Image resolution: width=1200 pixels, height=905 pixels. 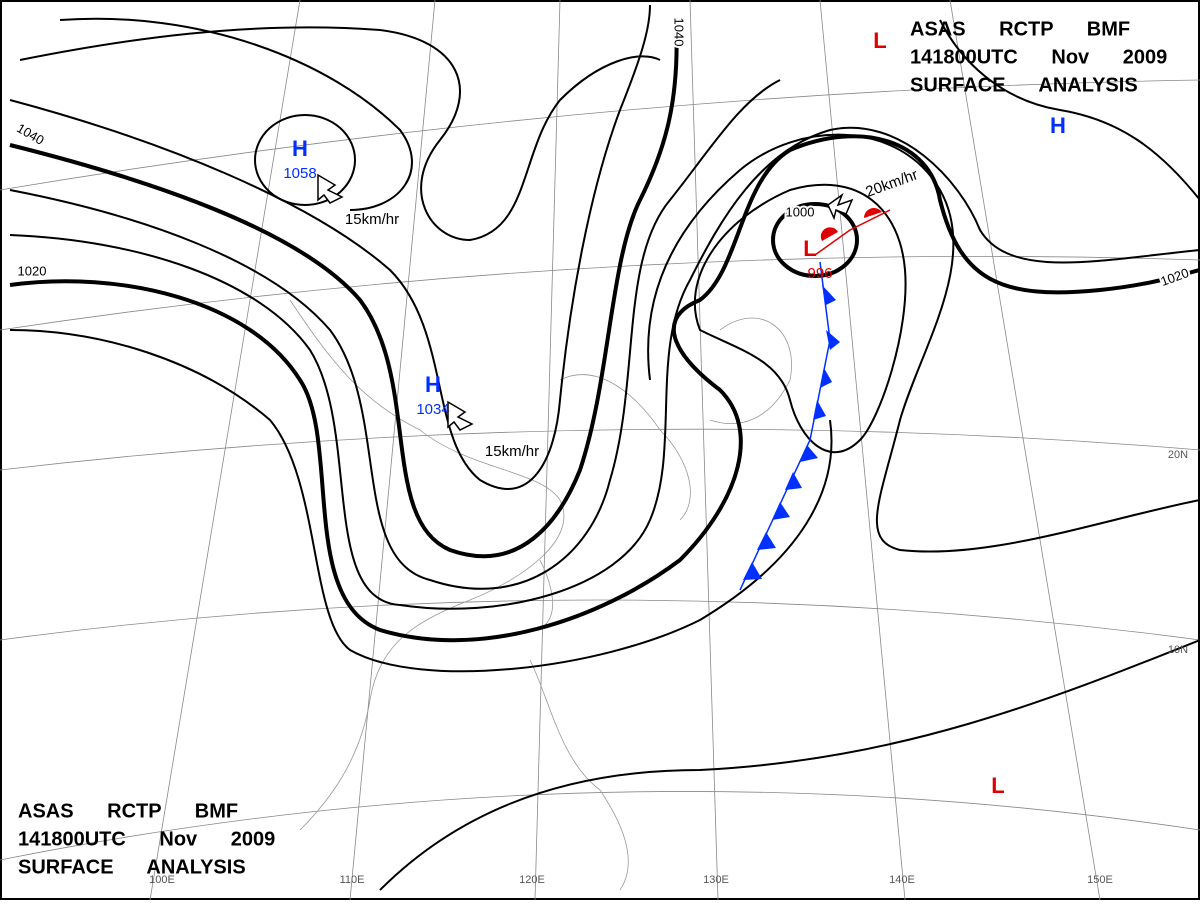 I want to click on isobar-label: 1020, so click(x=32, y=270).